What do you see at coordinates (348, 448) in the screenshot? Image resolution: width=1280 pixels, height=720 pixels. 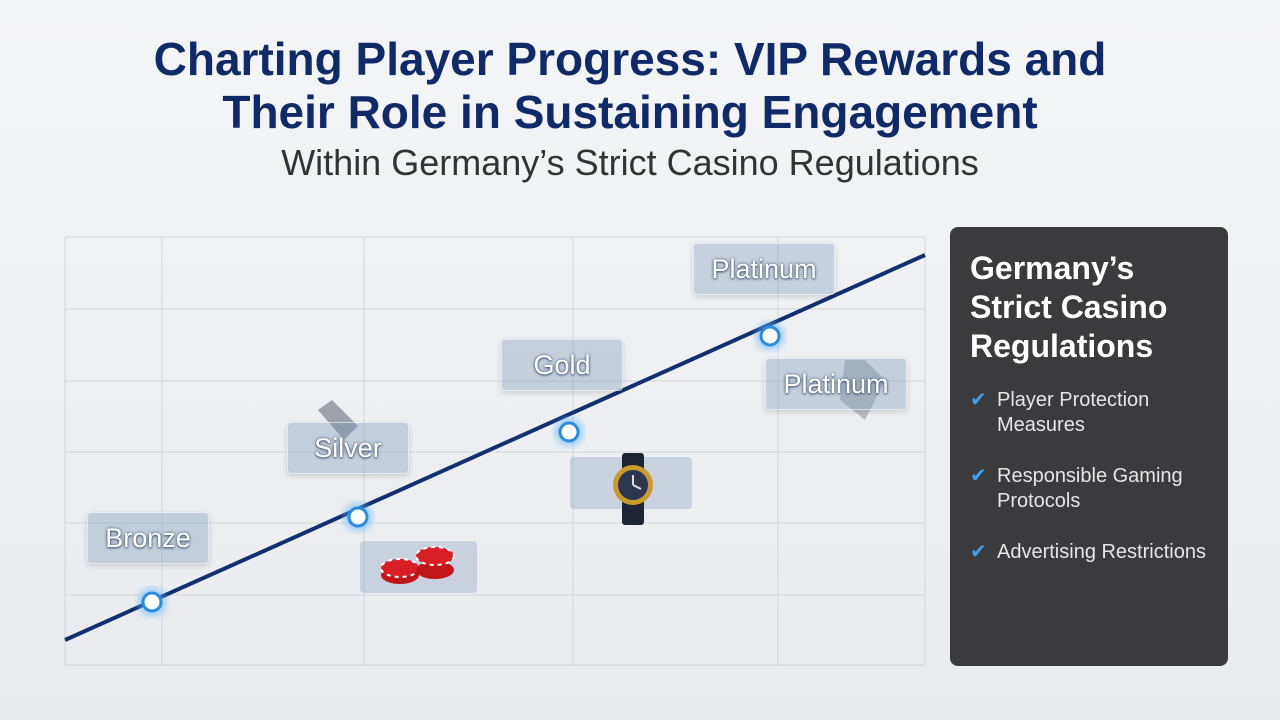 I see `tier-label: Silver` at bounding box center [348, 448].